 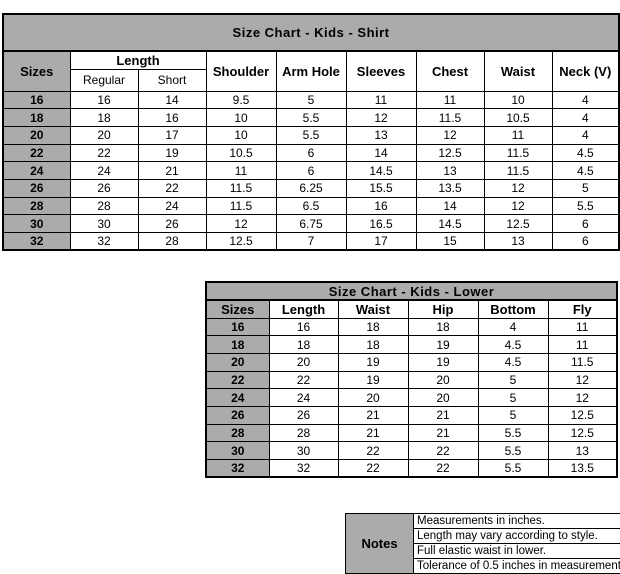 What do you see at coordinates (237, 450) in the screenshot?
I see `size-cell: 30` at bounding box center [237, 450].